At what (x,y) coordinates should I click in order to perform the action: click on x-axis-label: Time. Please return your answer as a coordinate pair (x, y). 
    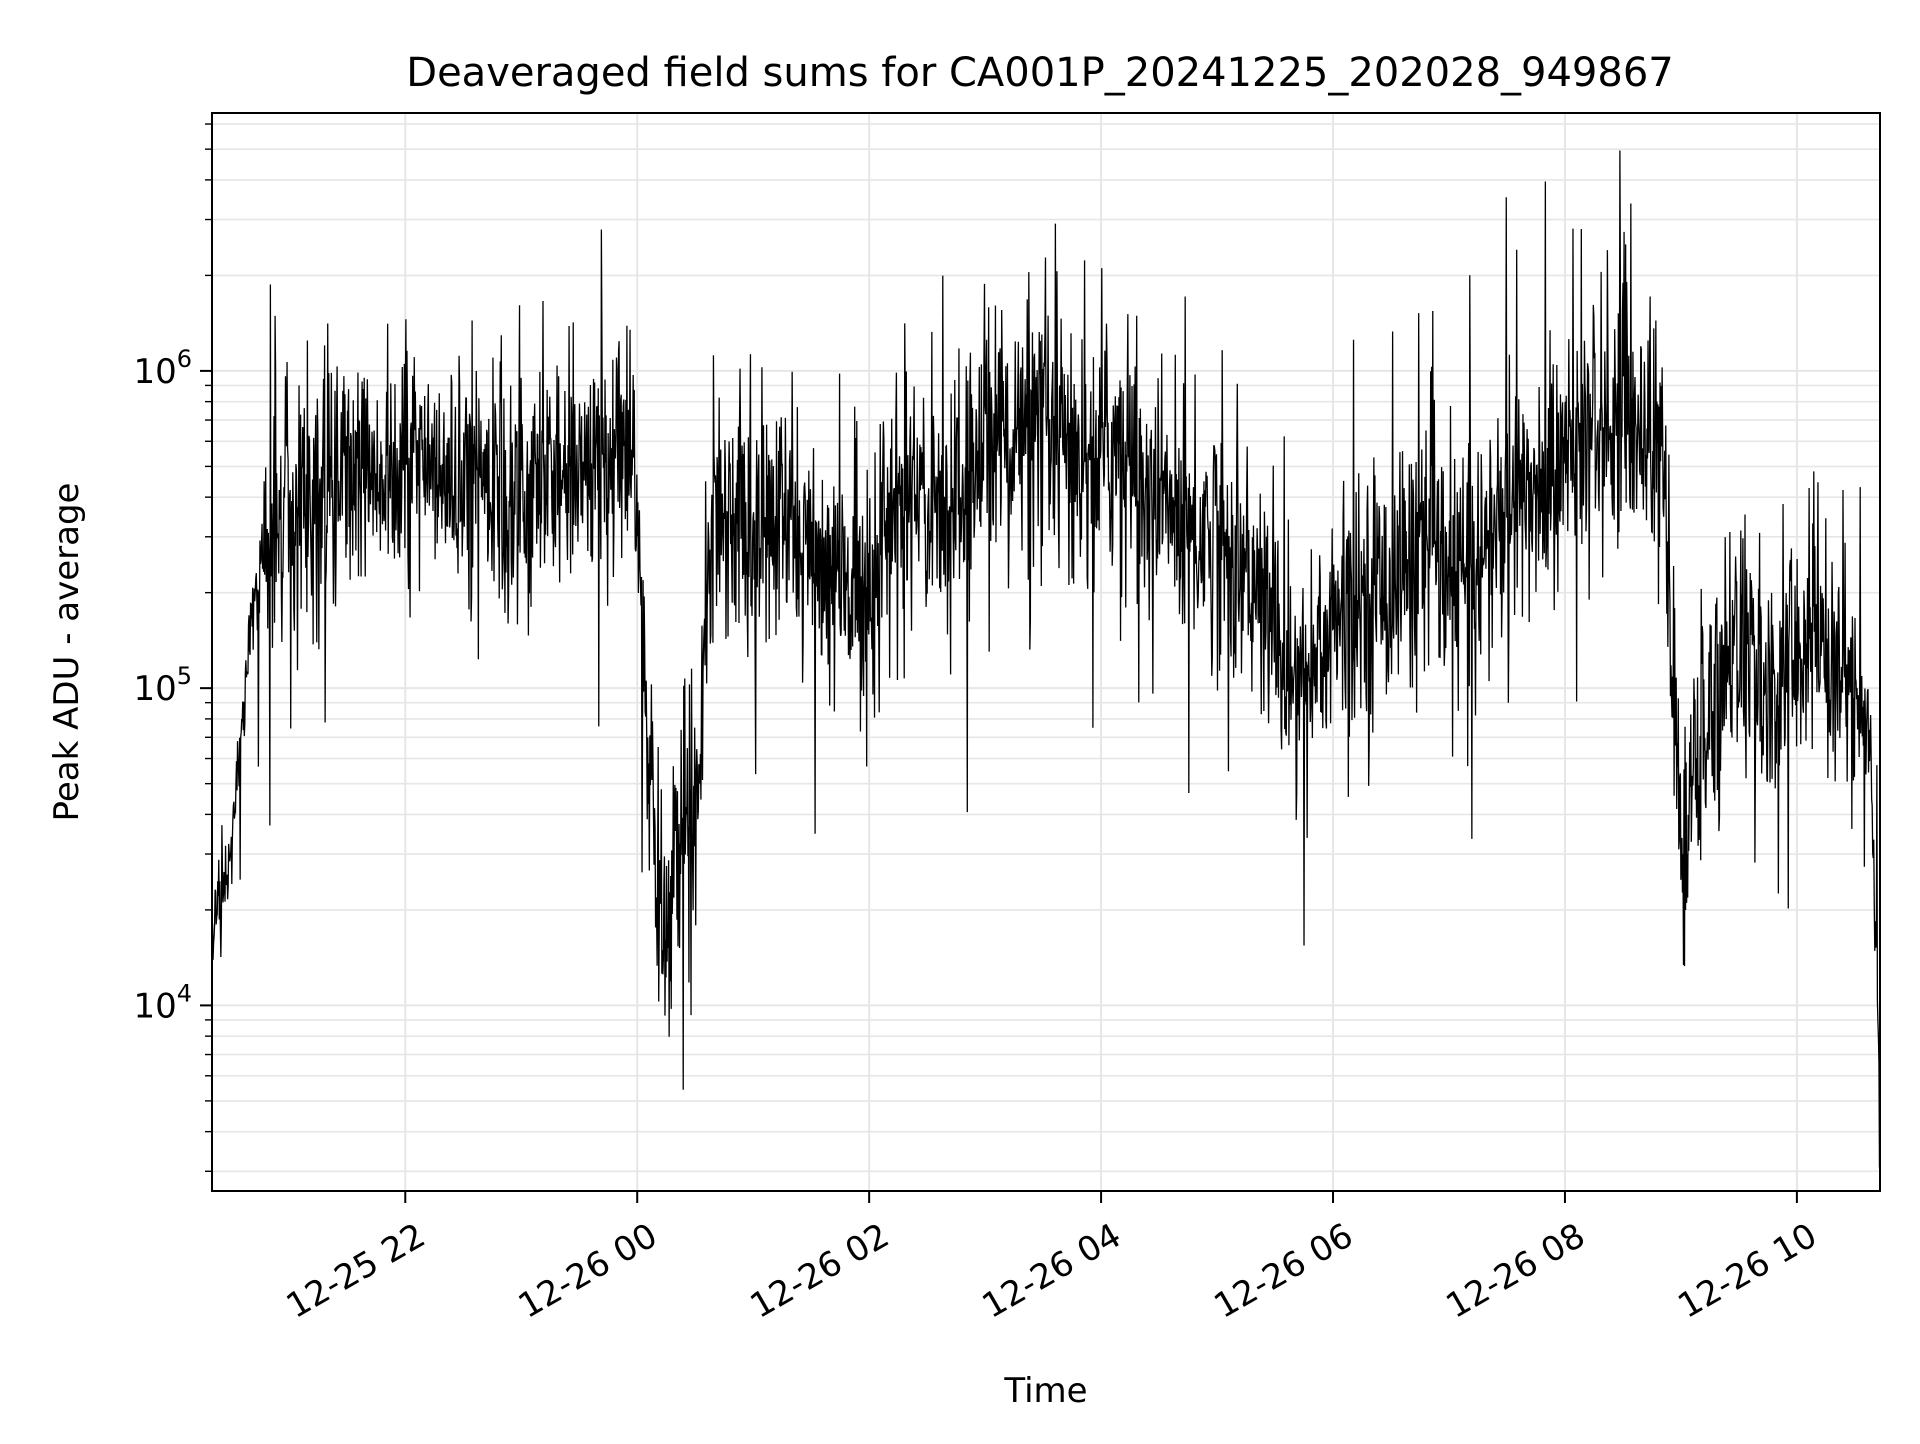
    Looking at the image, I should click on (1045, 1391).